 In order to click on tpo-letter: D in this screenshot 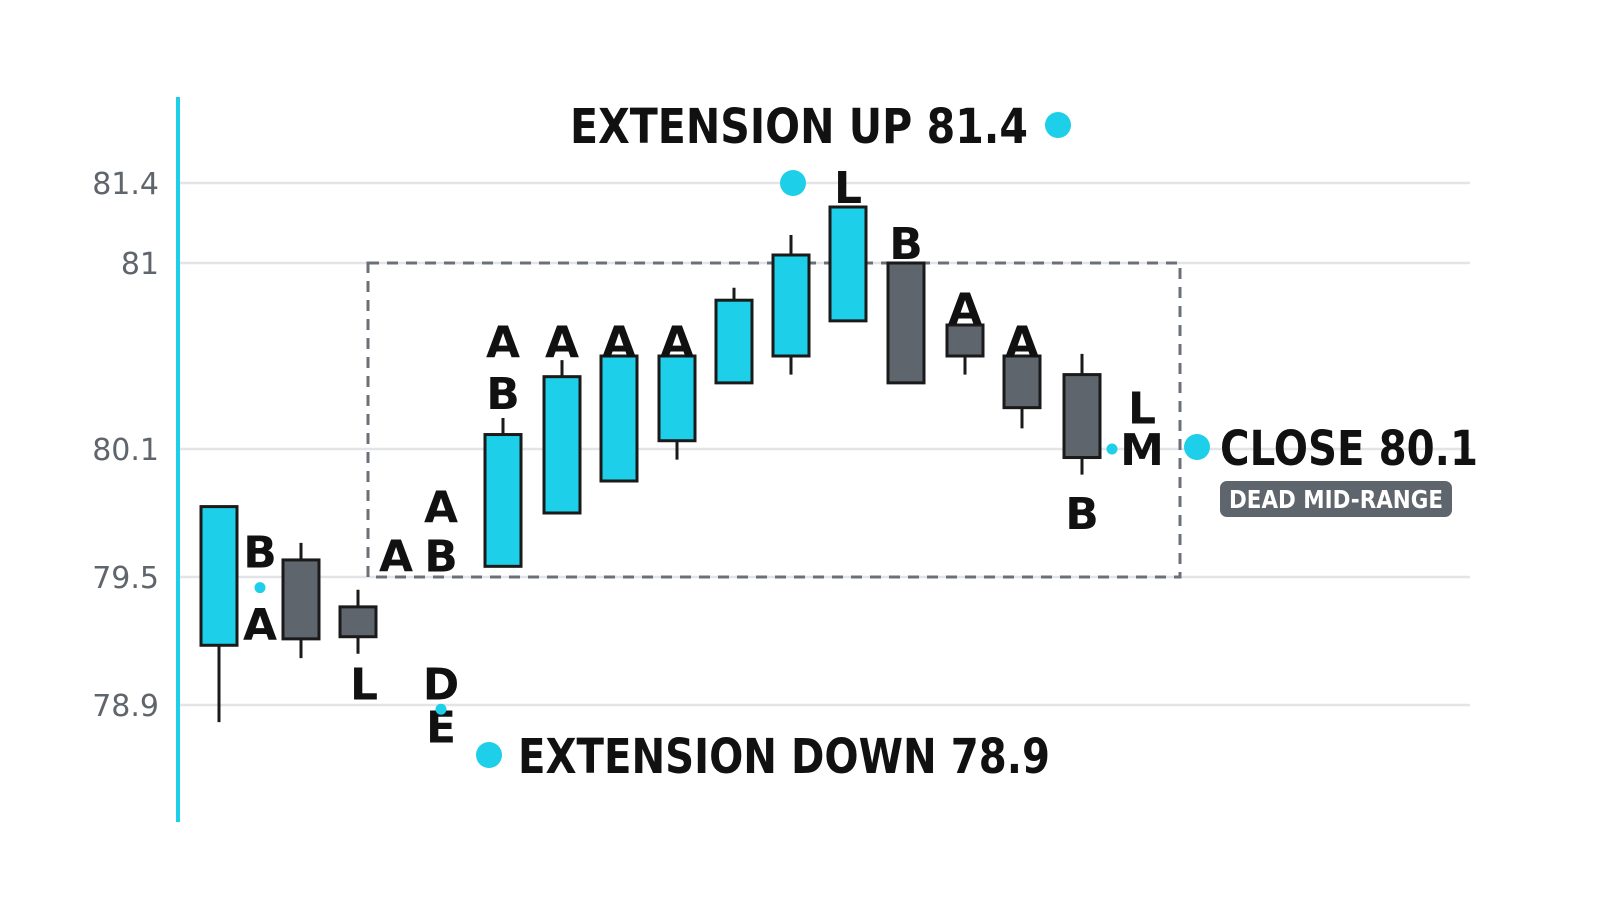, I will do `click(441, 685)`.